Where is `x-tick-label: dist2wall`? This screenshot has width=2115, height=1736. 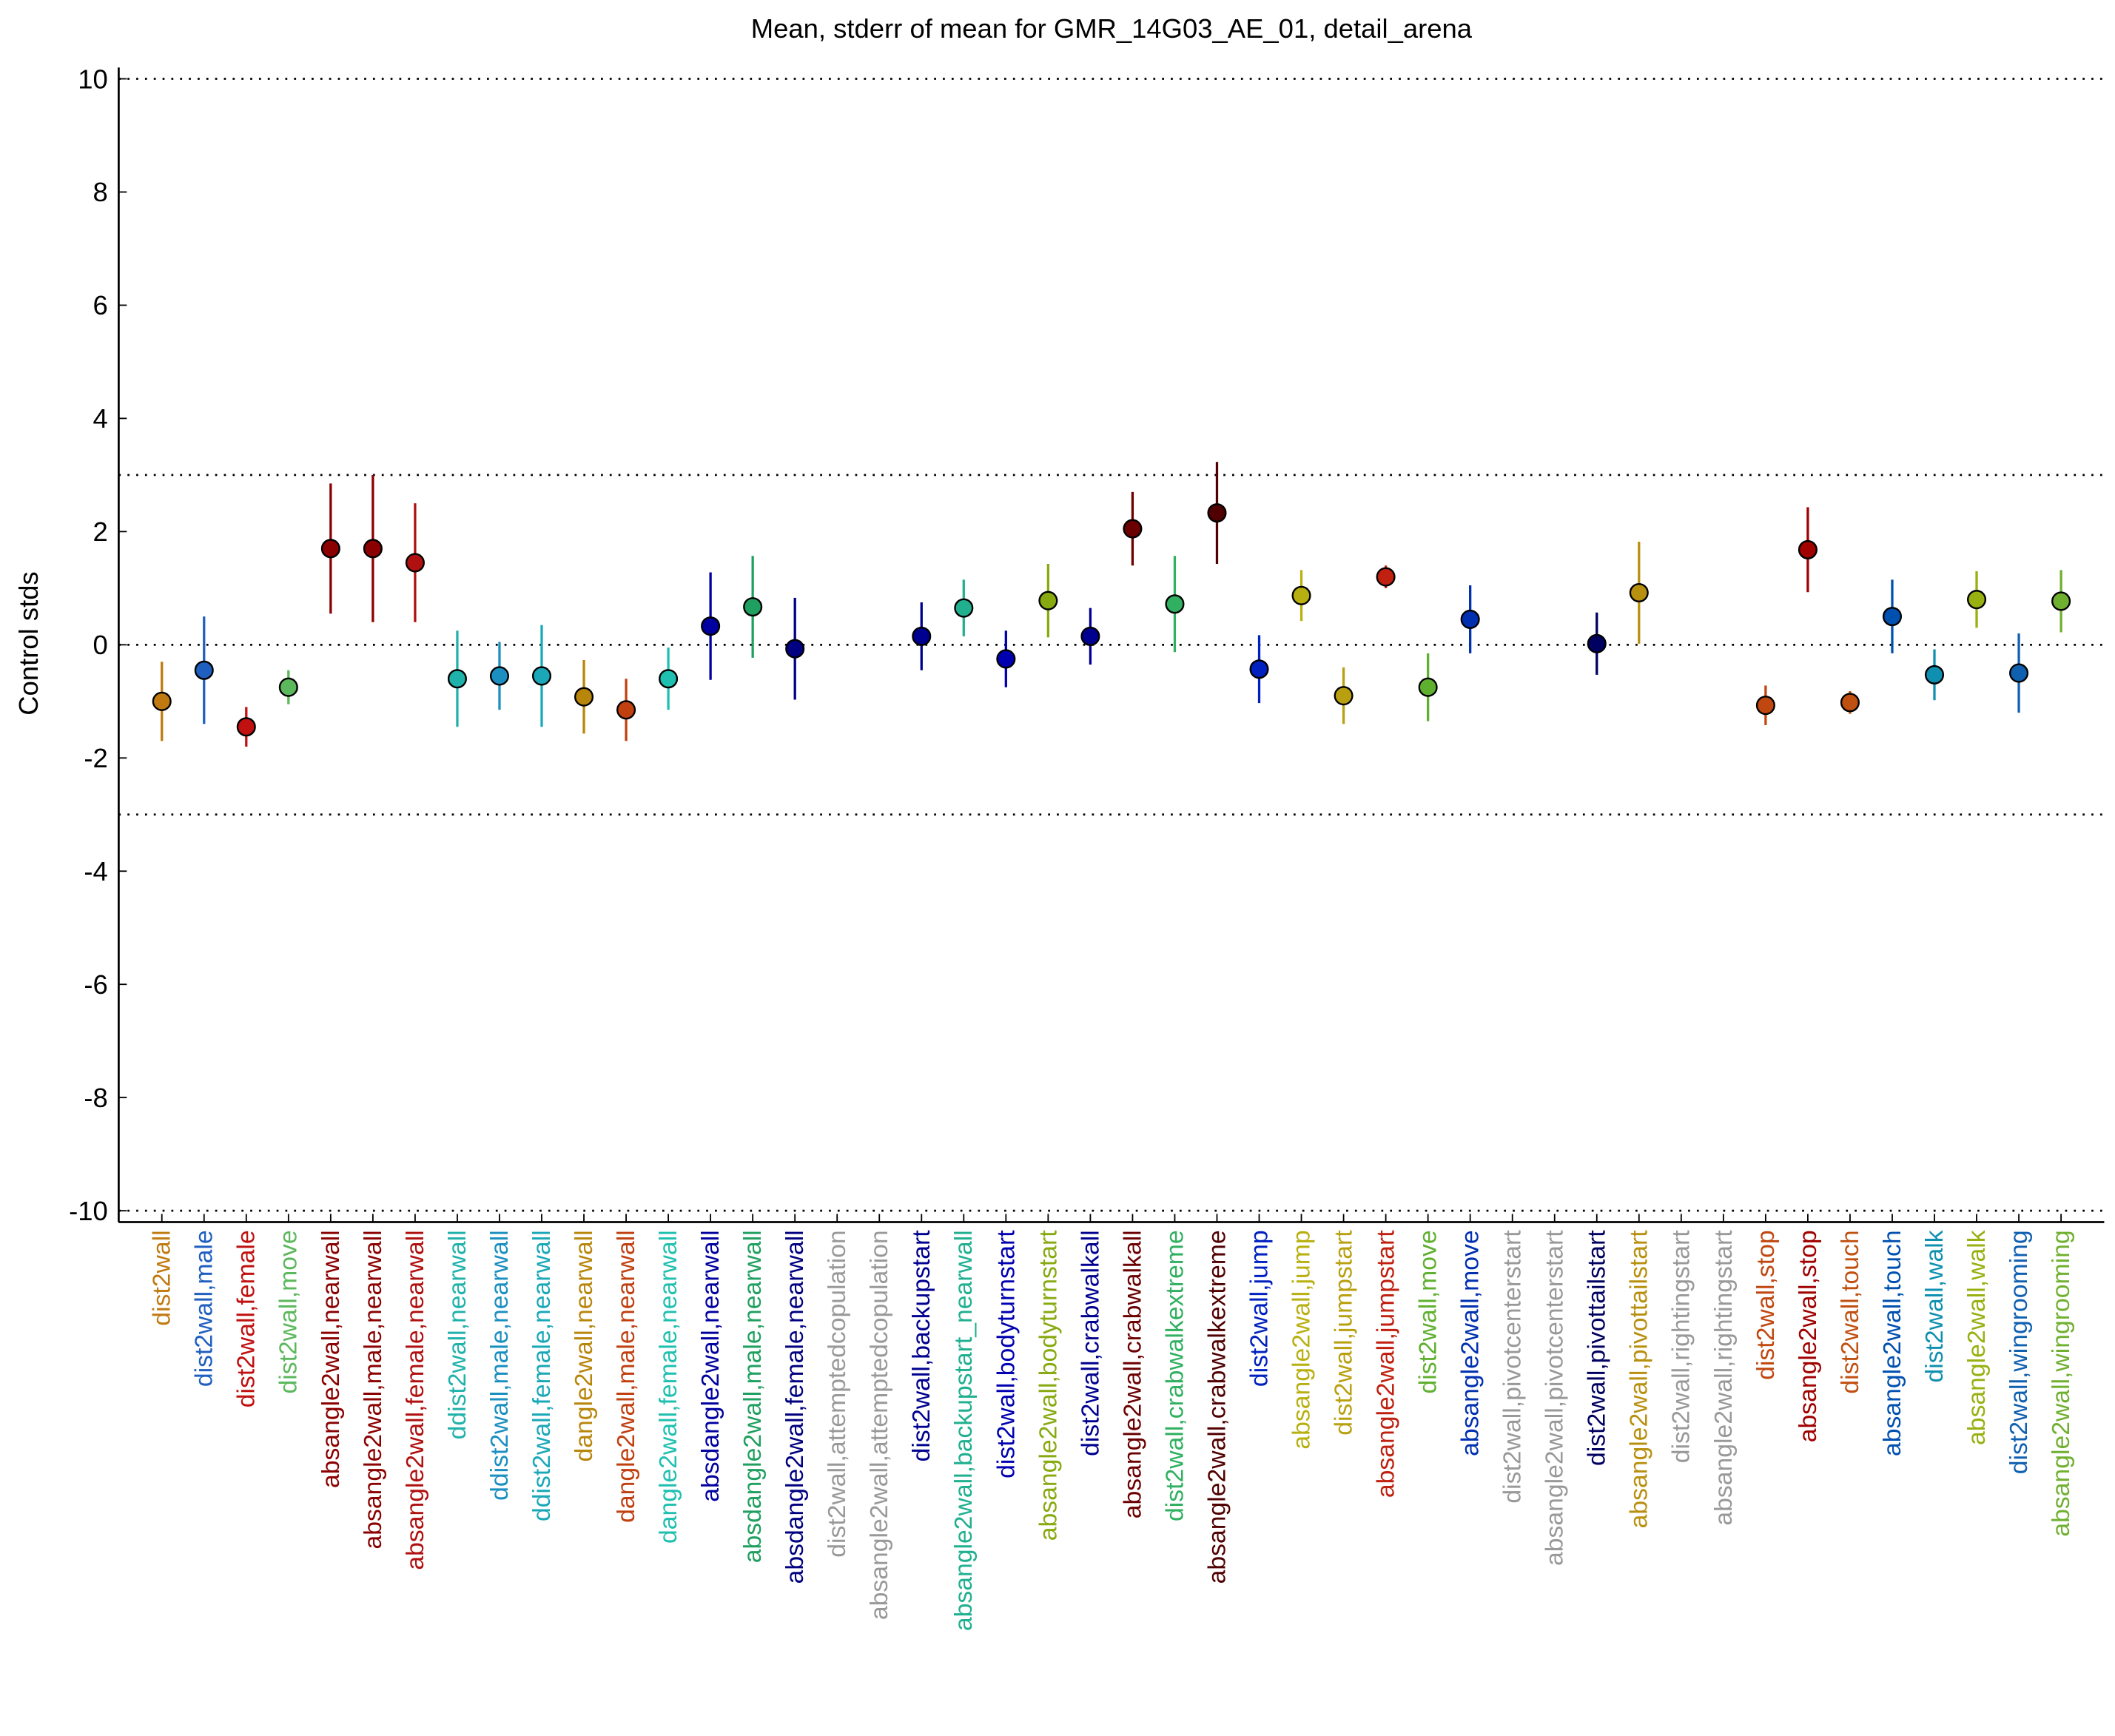
x-tick-label: dist2wall is located at coordinates (162, 1277).